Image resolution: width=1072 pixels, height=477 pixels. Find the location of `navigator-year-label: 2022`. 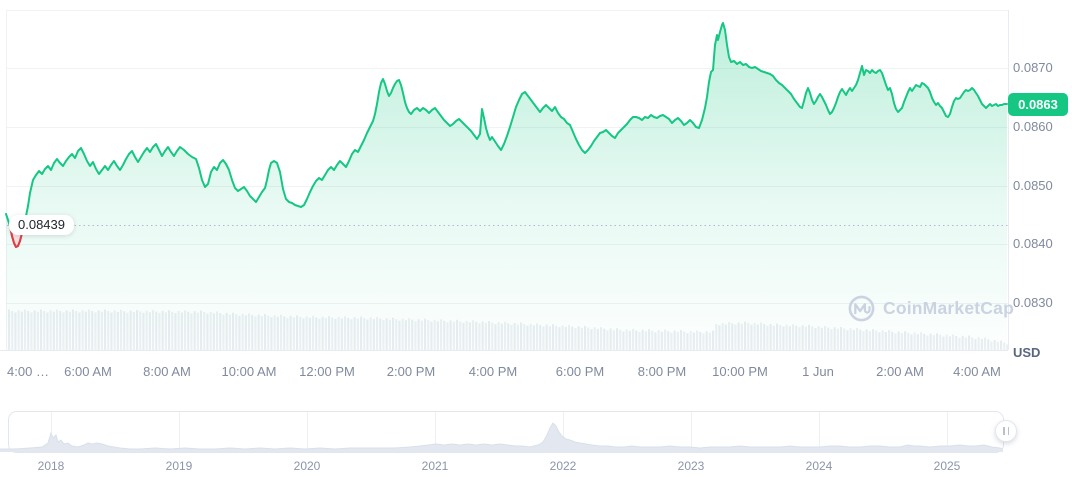

navigator-year-label: 2022 is located at coordinates (563, 466).